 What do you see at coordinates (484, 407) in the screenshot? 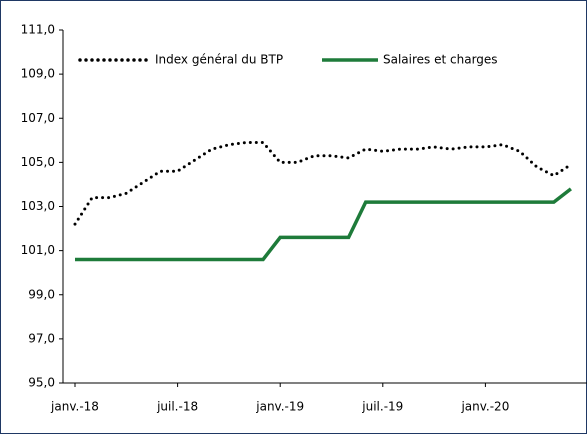
I see `x-tick-label: janv.-20` at bounding box center [484, 407].